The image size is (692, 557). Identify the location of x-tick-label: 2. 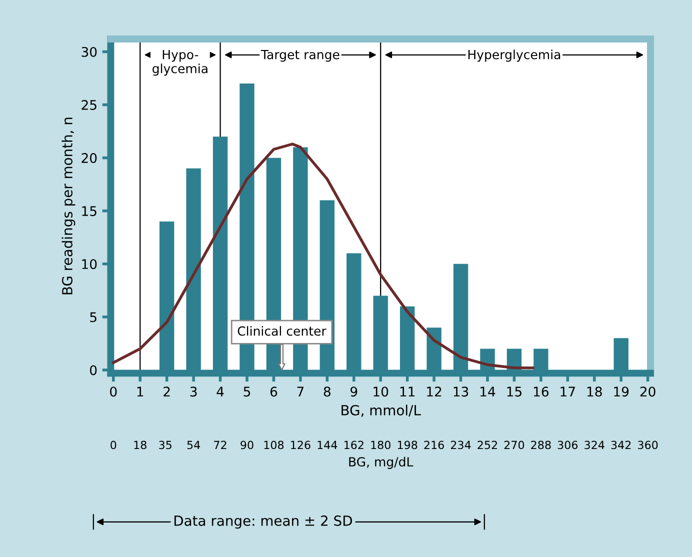
(167, 391).